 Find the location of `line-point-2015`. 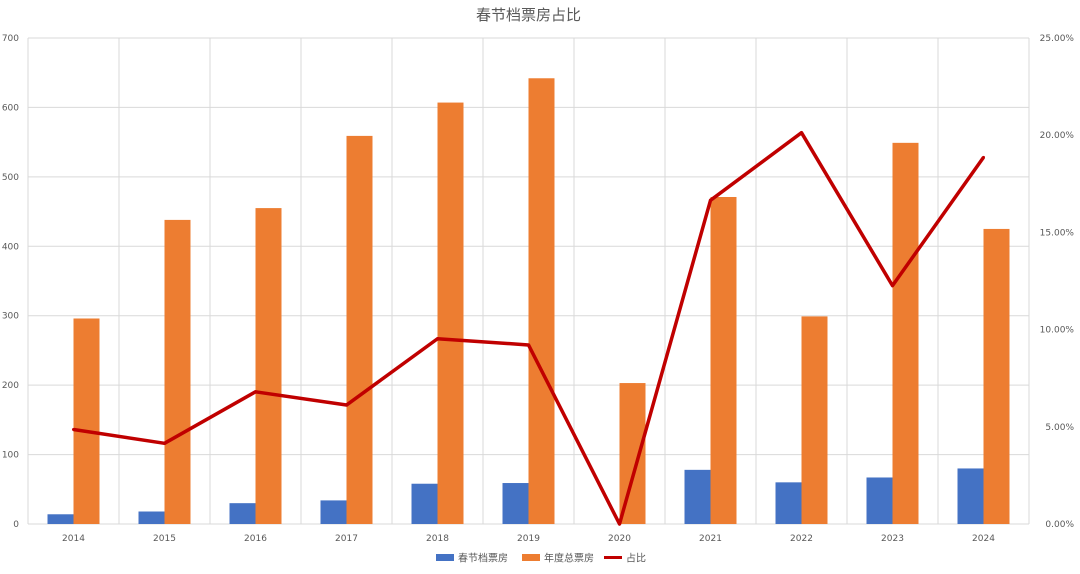

line-point-2015 is located at coordinates (164, 443).